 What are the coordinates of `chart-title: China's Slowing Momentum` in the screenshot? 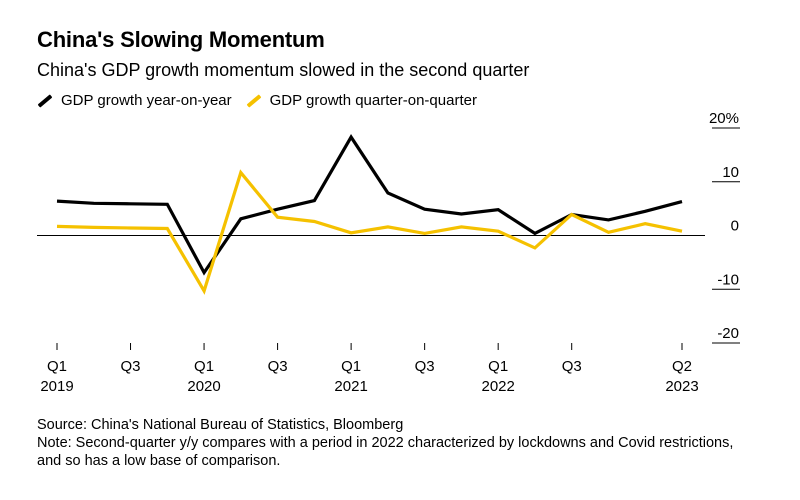 It's located at (181, 39).